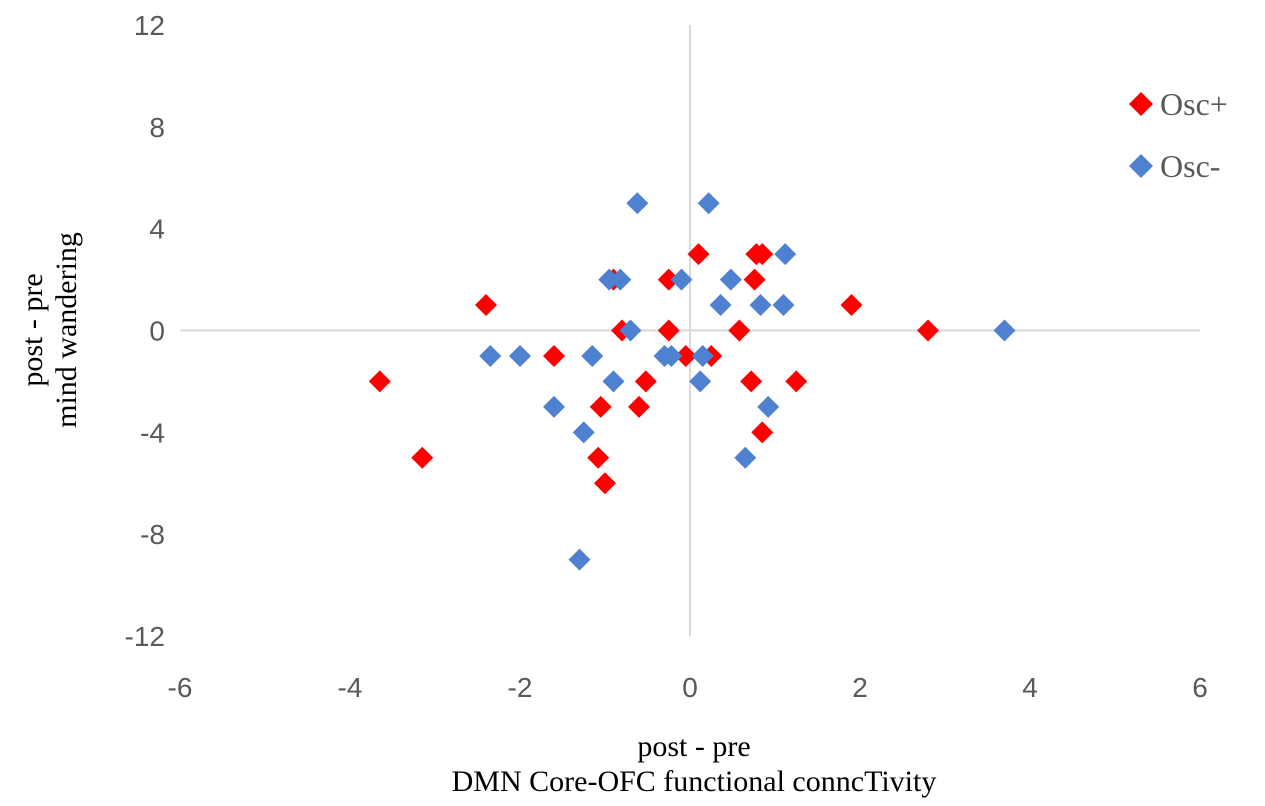 The width and height of the screenshot is (1265, 806). Describe the element at coordinates (1030, 687) in the screenshot. I see `x-tick-label: 4` at that location.